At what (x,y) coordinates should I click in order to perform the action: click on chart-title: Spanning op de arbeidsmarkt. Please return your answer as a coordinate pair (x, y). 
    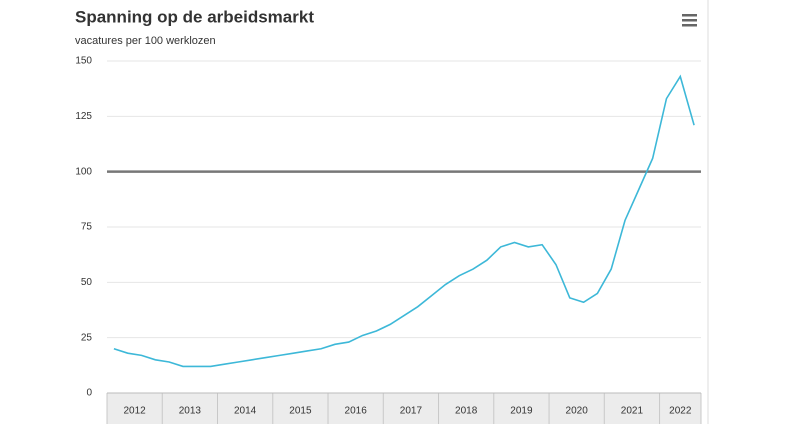
    Looking at the image, I should click on (194, 16).